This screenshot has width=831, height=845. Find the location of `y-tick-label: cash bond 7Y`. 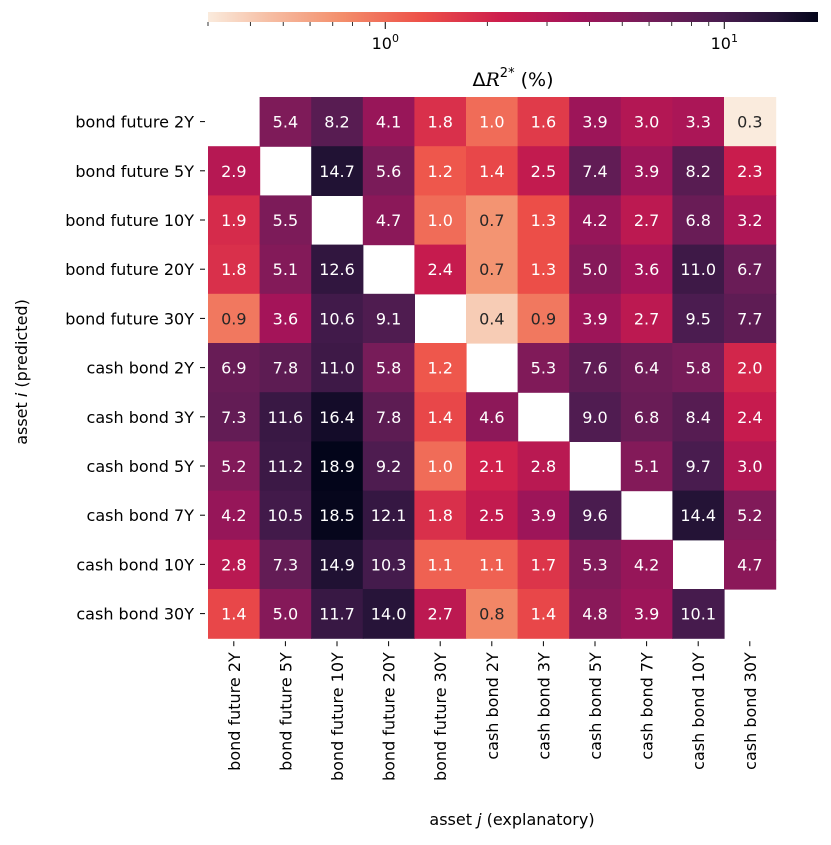

y-tick-label: cash bond 7Y is located at coordinates (141, 515).